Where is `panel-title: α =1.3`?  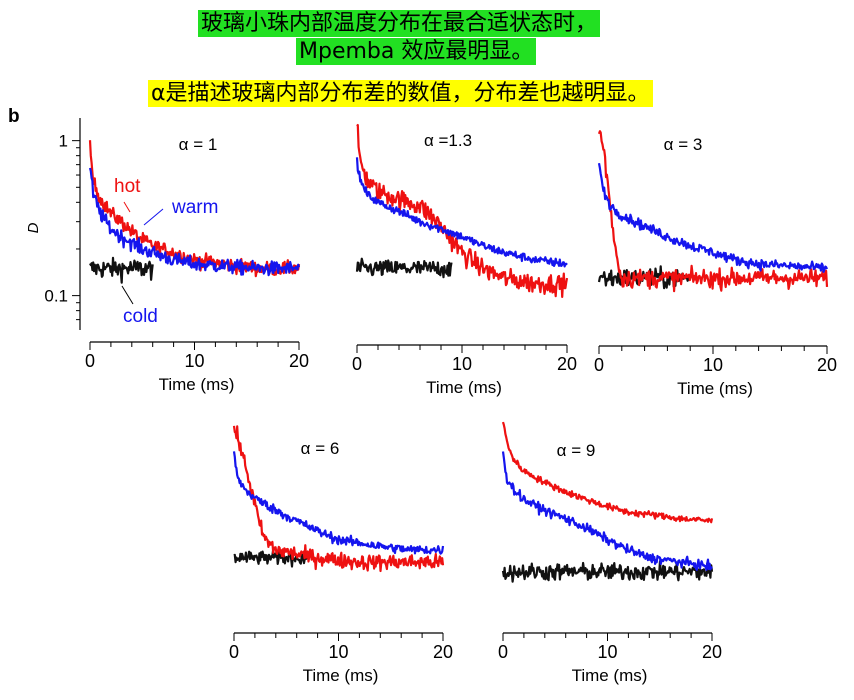
panel-title: α =1.3 is located at coordinates (448, 140).